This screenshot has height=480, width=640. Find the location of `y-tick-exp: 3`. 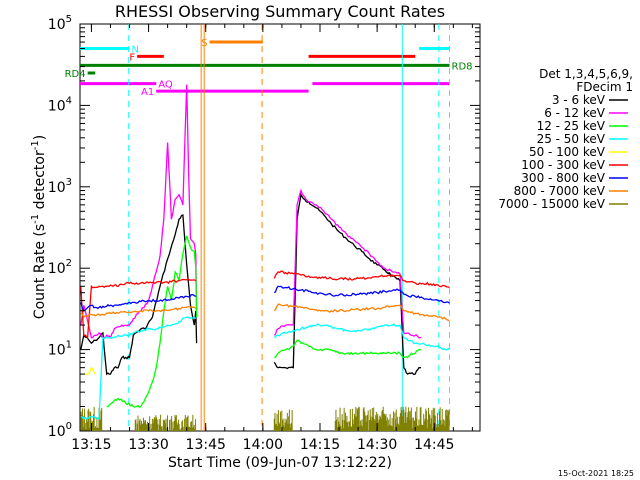

y-tick-exp: 3 is located at coordinates (69, 182).